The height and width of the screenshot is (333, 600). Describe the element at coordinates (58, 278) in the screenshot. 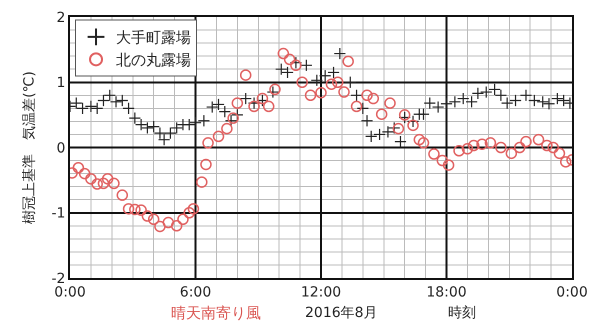

I see `y-tick-label: -2` at that location.